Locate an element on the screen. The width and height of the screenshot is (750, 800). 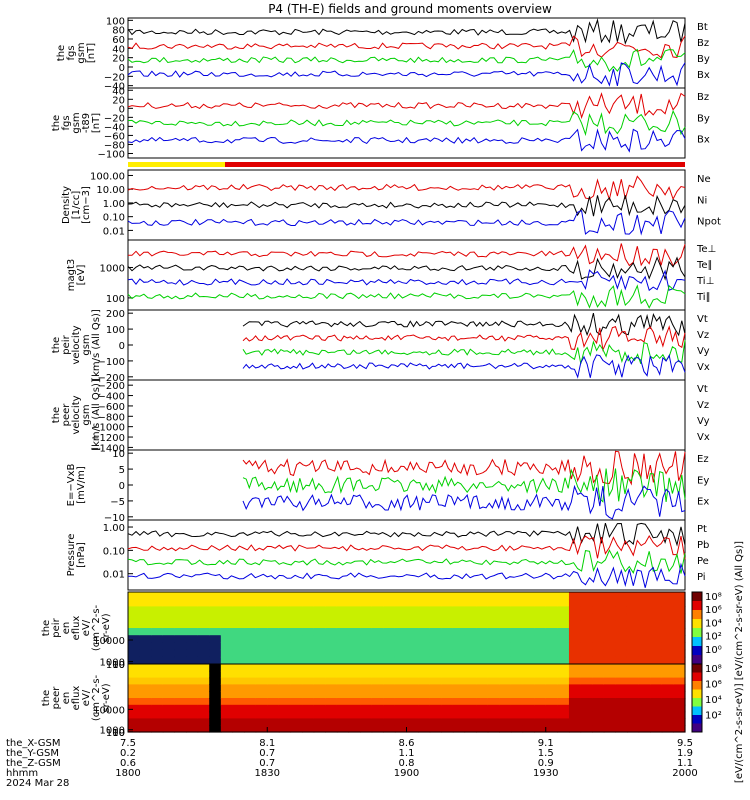
ylabel-line: [cm−3] is located at coordinates (86, 205).